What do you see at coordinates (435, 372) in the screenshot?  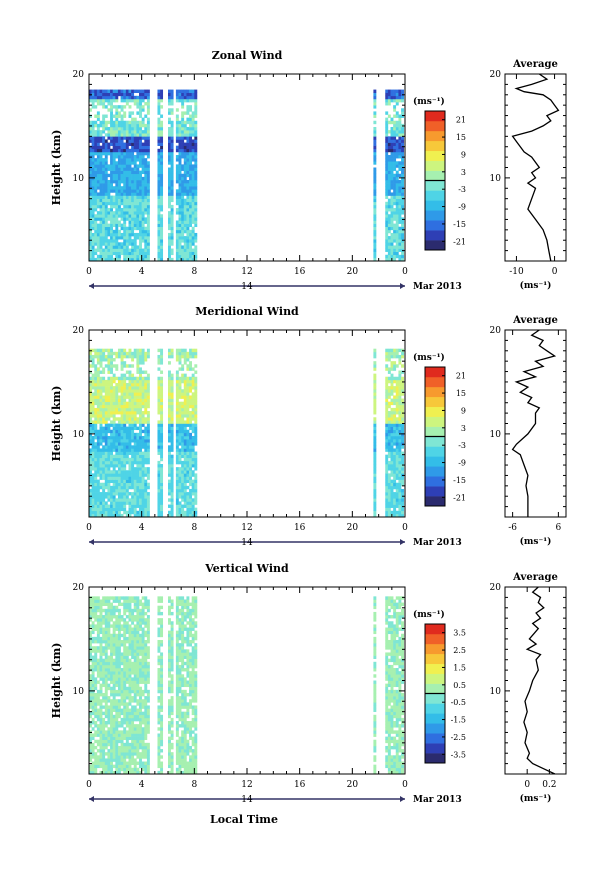 I see `colorbar-band` at bounding box center [435, 372].